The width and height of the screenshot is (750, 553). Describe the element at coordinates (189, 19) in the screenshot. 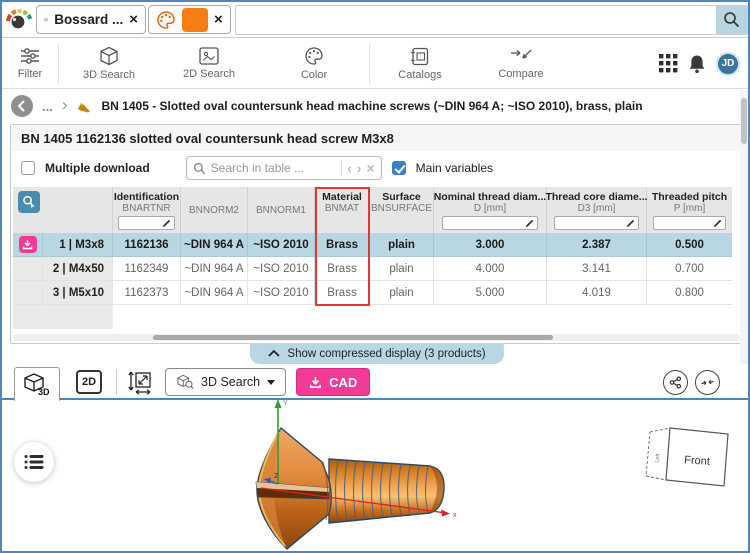

I see `tab-color: ×` at that location.